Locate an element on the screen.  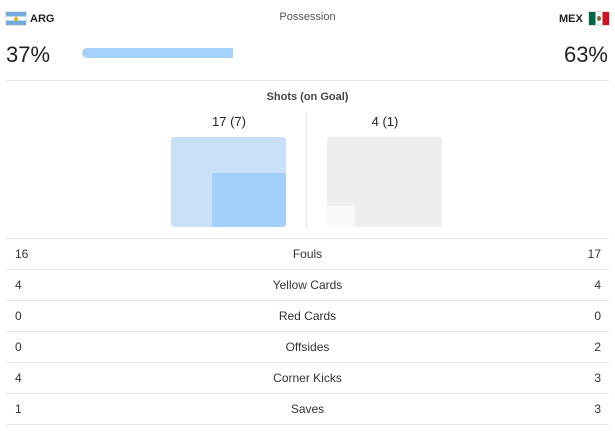
away-possession-value: 63% is located at coordinates (585, 54).